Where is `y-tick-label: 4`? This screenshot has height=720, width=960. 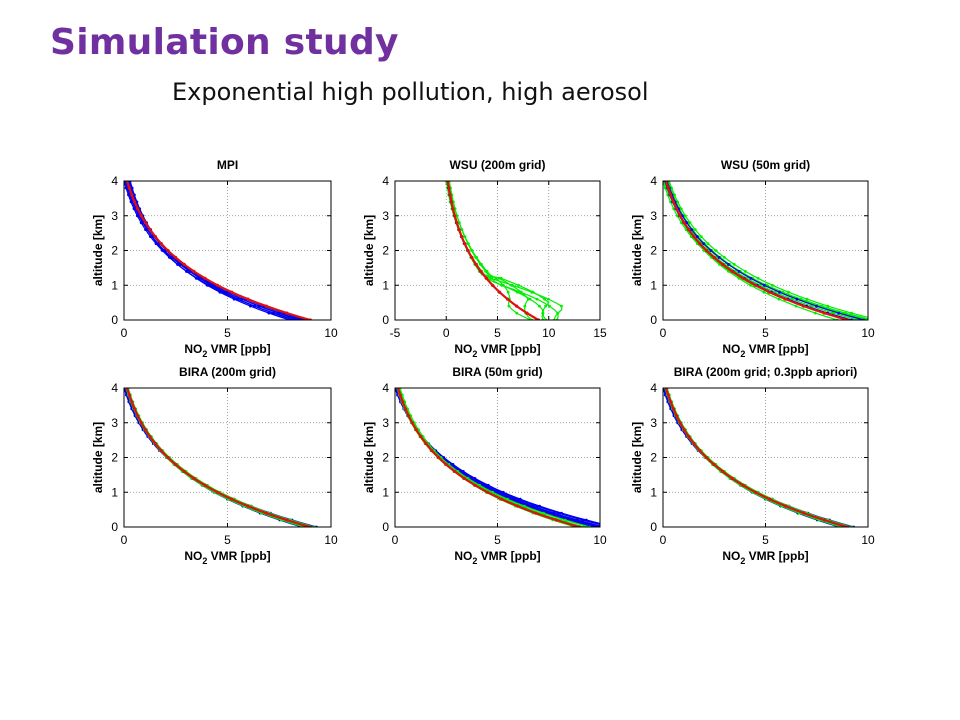
y-tick-label: 4 is located at coordinates (385, 388).